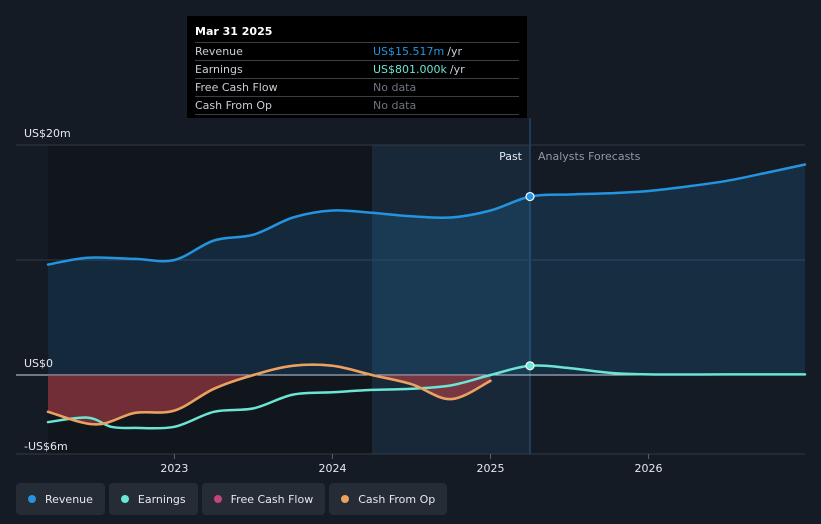 The image size is (821, 524). Describe the element at coordinates (451, 299) in the screenshot. I see `highlight-band` at that location.